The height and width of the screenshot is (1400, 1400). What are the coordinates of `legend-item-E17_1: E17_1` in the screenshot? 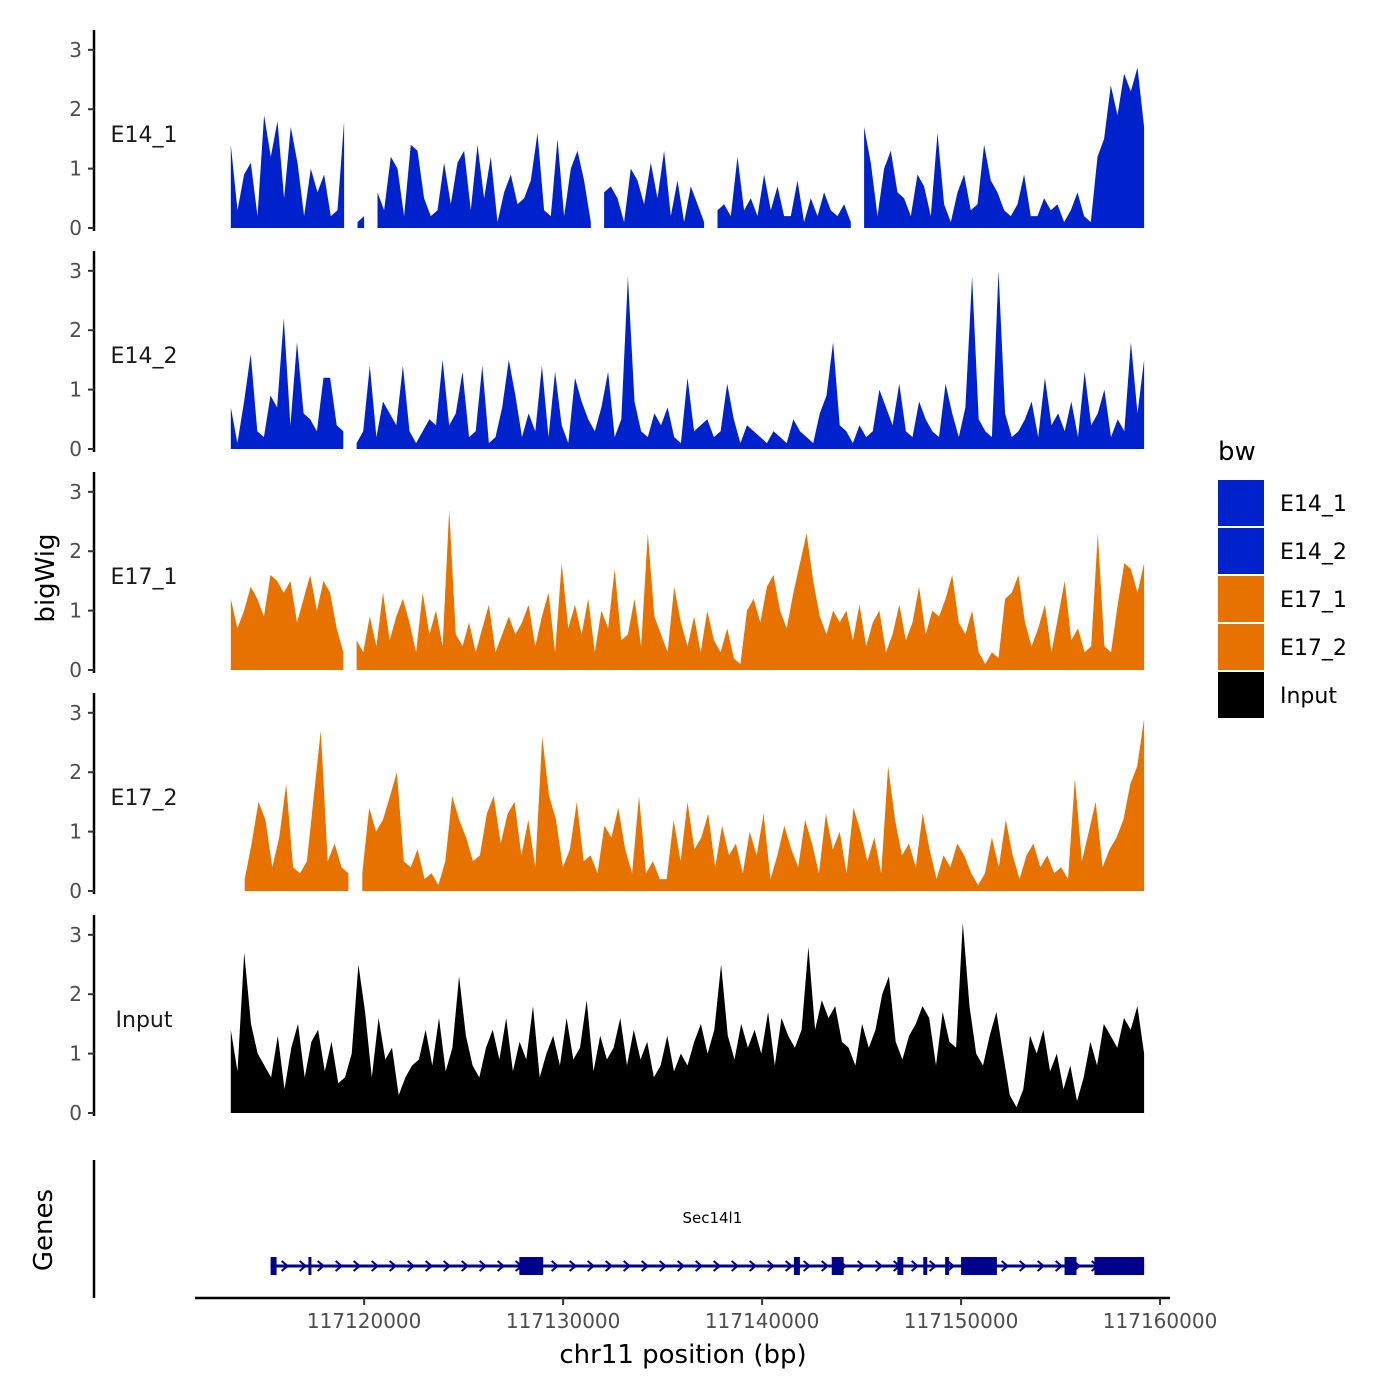 It's located at (1282, 599).